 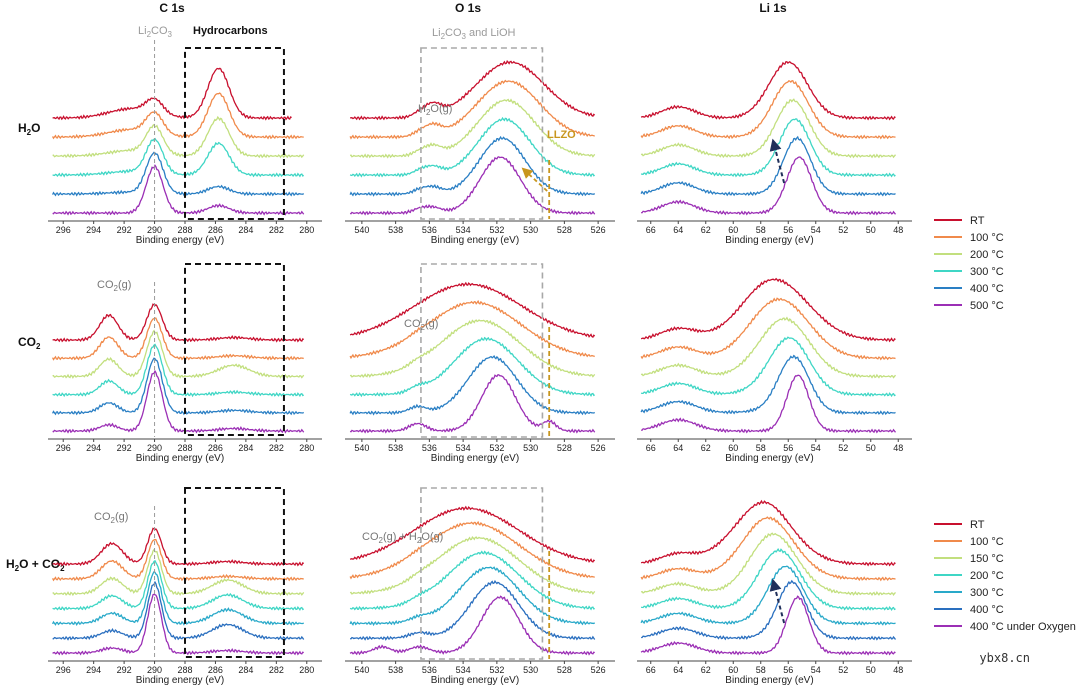 What do you see at coordinates (987, 272) in the screenshot?
I see `legend-entry: 300 °C` at bounding box center [987, 272].